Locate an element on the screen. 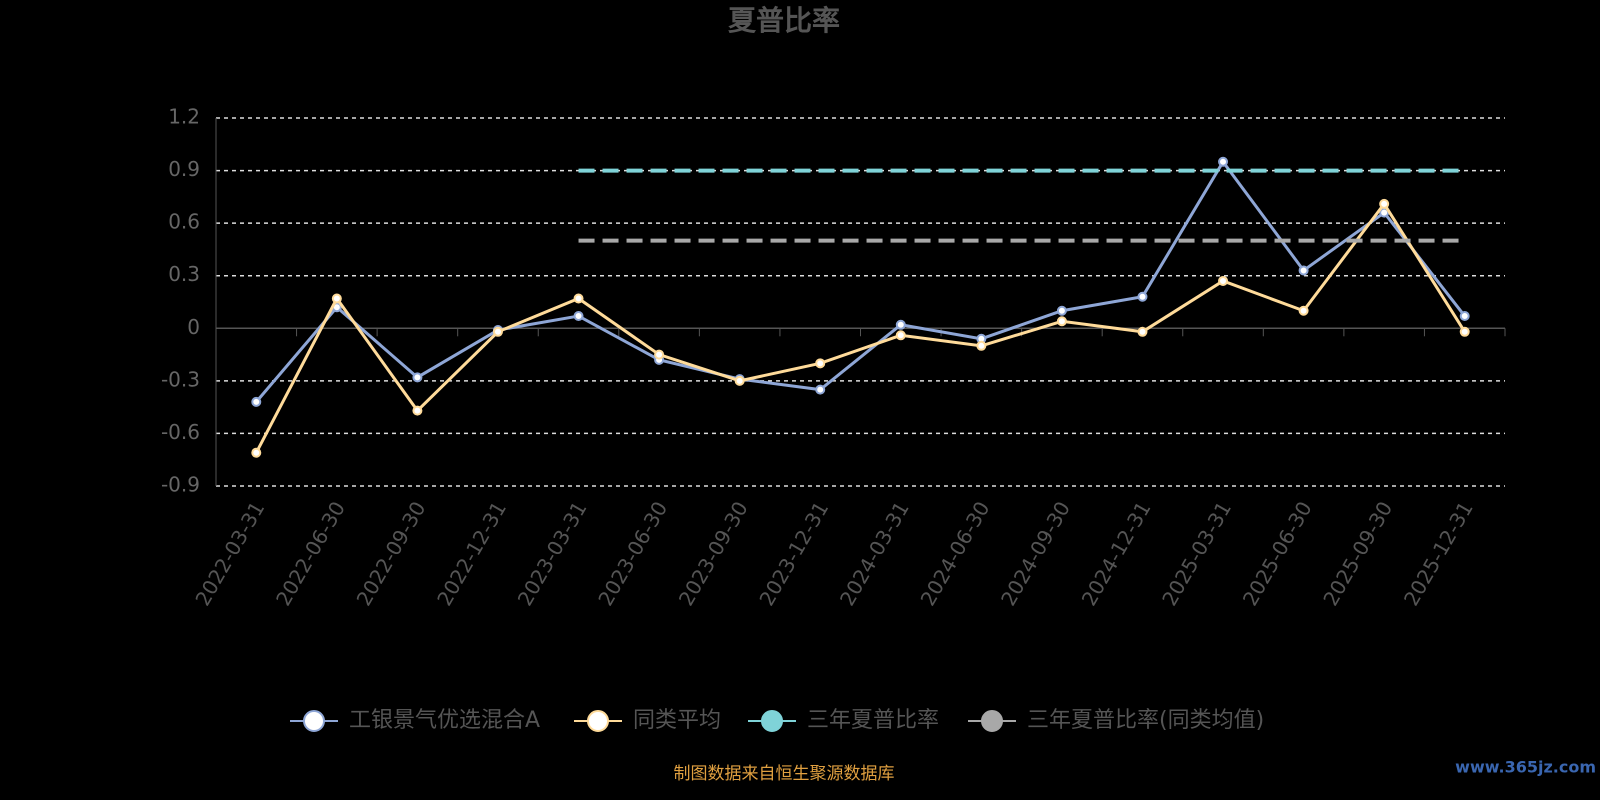 This screenshot has width=1600, height=800. y-tick-label: 0.9 is located at coordinates (184, 169).